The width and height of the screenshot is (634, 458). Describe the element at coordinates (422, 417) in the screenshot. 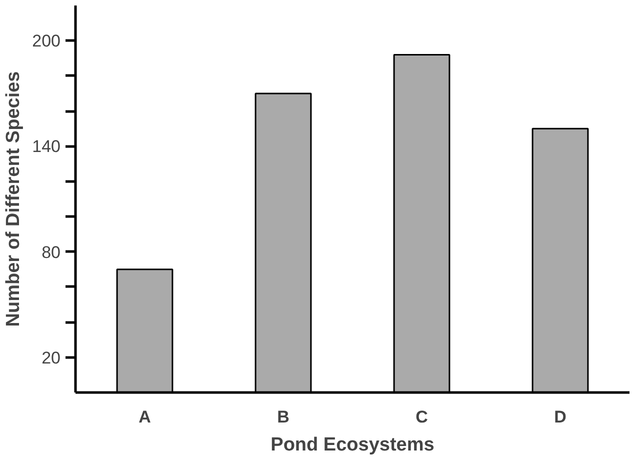

I see `x-tick-label: C` at that location.